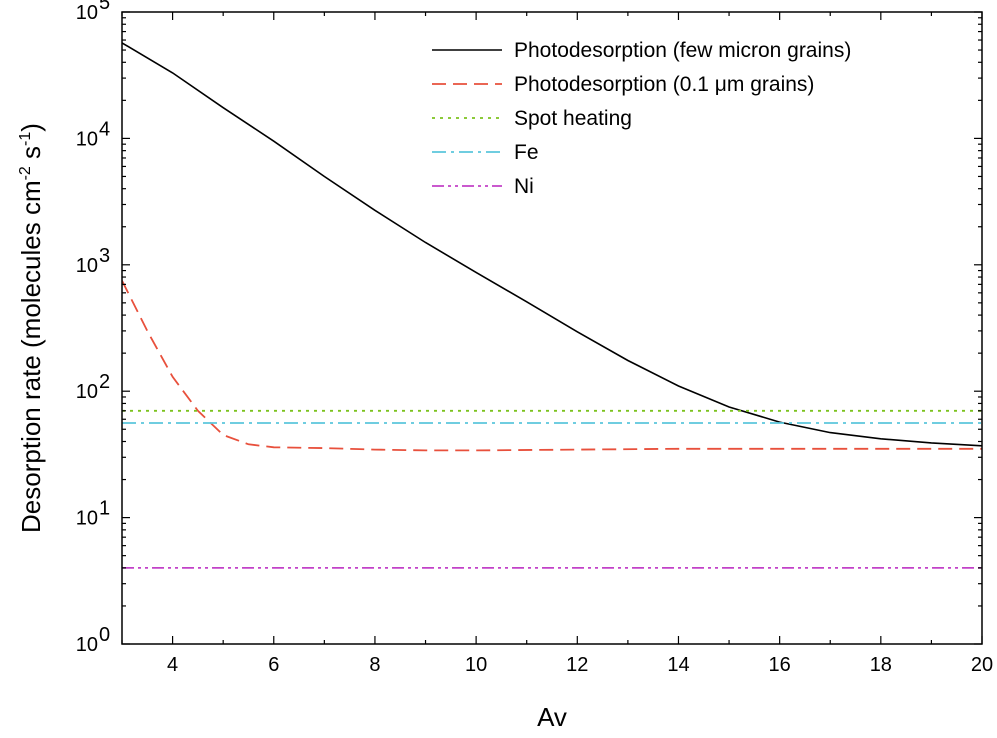  I want to click on y-tick-label-exponent: 3, so click(104, 256).